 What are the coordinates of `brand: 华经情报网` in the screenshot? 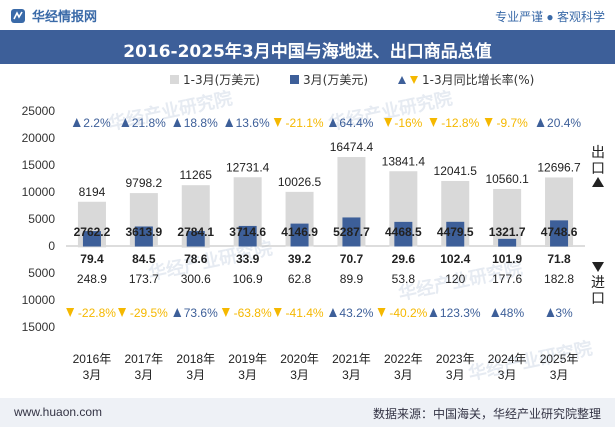 It's located at (53, 15).